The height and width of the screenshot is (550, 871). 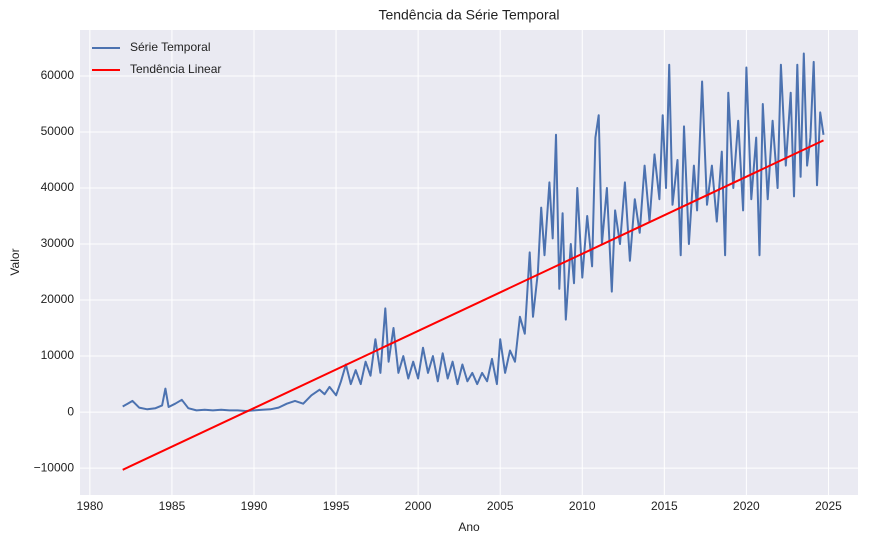 I want to click on x-tick-label: 2025, so click(x=828, y=506).